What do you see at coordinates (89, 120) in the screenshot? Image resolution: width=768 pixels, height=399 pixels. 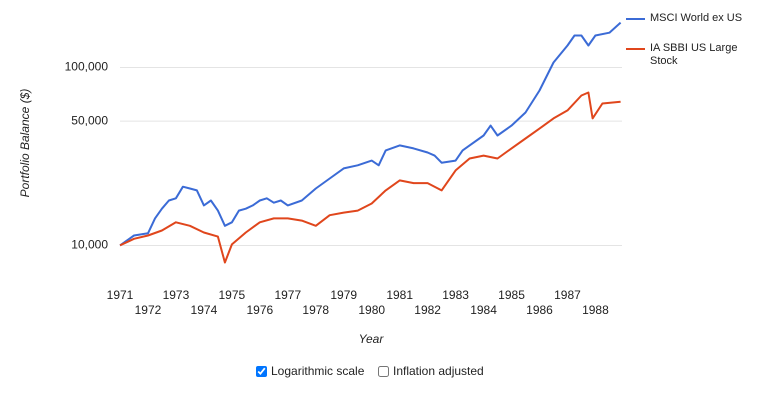 I see `y-tick-label: 50,000` at bounding box center [89, 120].